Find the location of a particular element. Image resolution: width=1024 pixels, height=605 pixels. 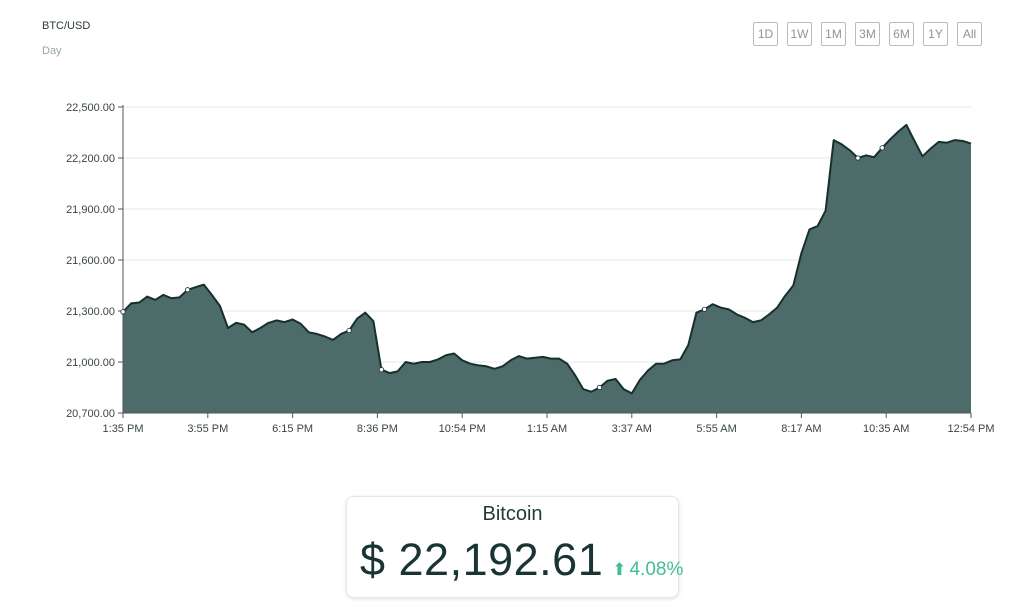

y-tick-label: 21,300.00 is located at coordinates (90, 312).